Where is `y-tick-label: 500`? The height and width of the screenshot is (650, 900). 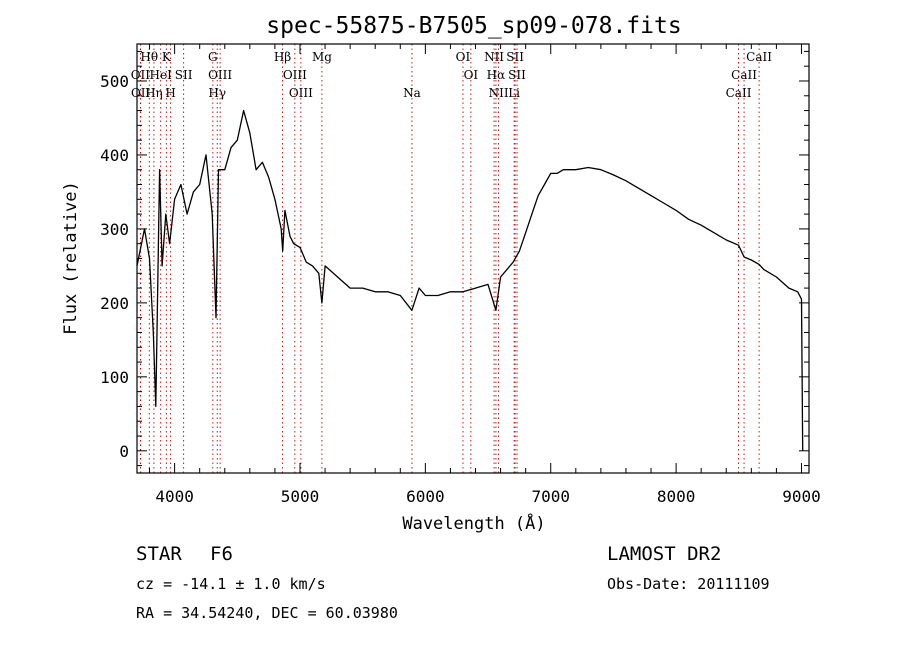 y-tick-label: 500 is located at coordinates (114, 81).